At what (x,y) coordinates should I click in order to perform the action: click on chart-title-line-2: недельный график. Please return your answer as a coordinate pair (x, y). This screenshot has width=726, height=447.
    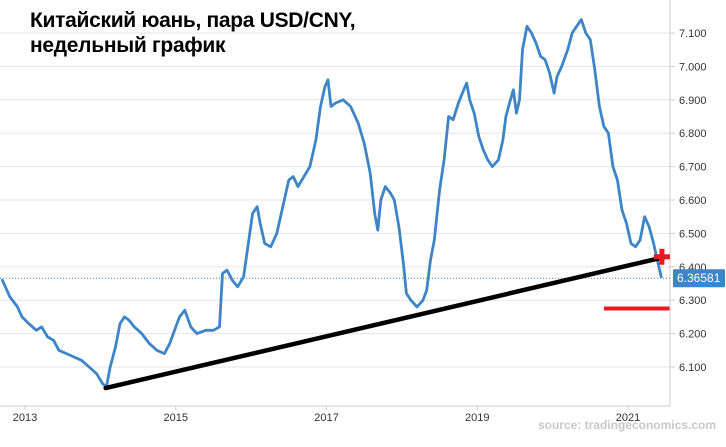
    Looking at the image, I should click on (128, 45).